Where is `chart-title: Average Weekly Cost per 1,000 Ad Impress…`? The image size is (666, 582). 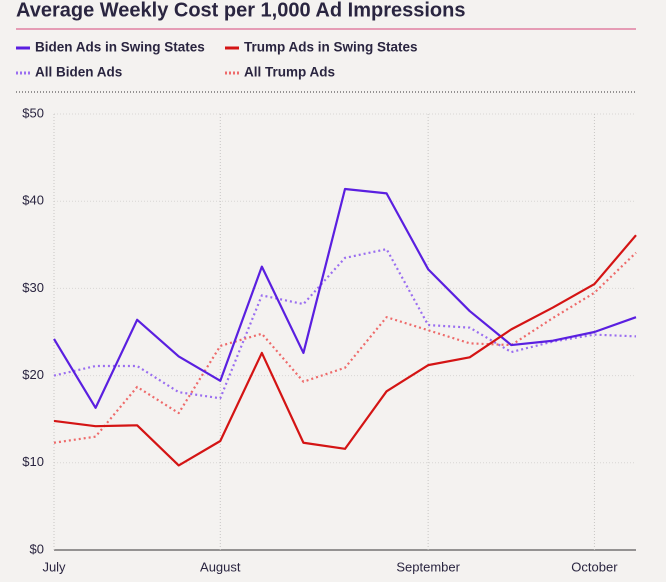
chart-title: Average Weekly Cost per 1,000 Ad Impress… is located at coordinates (240, 10).